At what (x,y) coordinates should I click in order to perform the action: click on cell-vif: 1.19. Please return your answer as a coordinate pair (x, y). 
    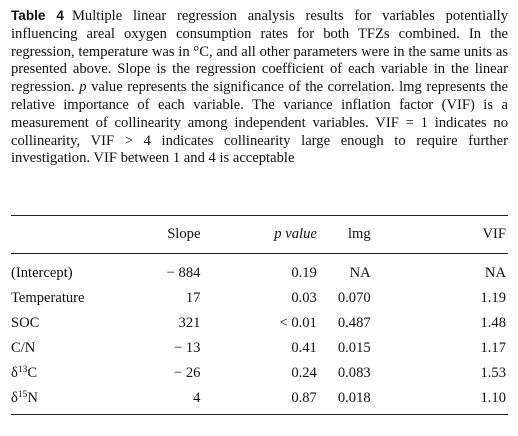
    Looking at the image, I should click on (493, 298).